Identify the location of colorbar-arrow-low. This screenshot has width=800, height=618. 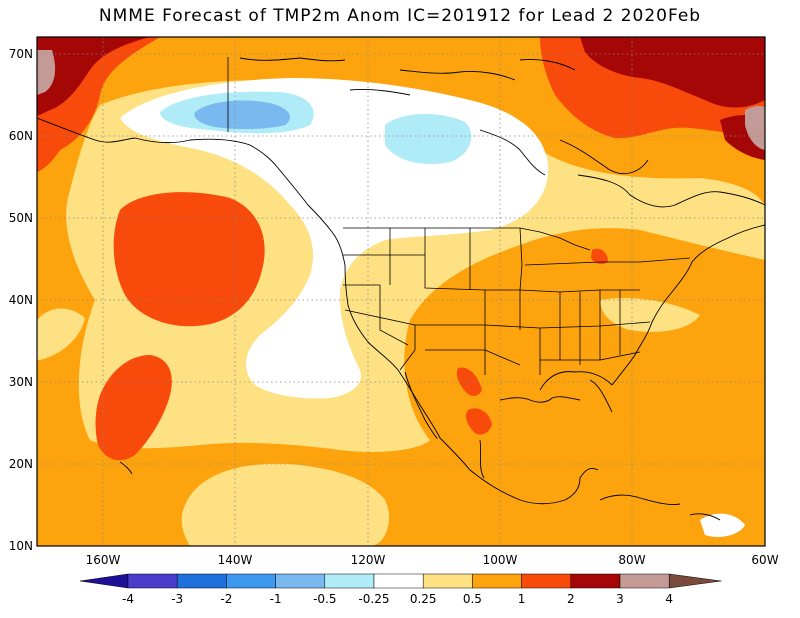
(104, 581).